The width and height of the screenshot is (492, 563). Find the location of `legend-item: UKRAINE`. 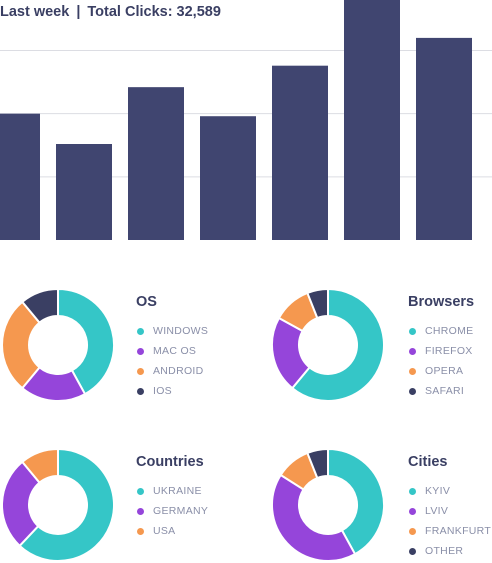

legend-item: UKRAINE is located at coordinates (172, 491).